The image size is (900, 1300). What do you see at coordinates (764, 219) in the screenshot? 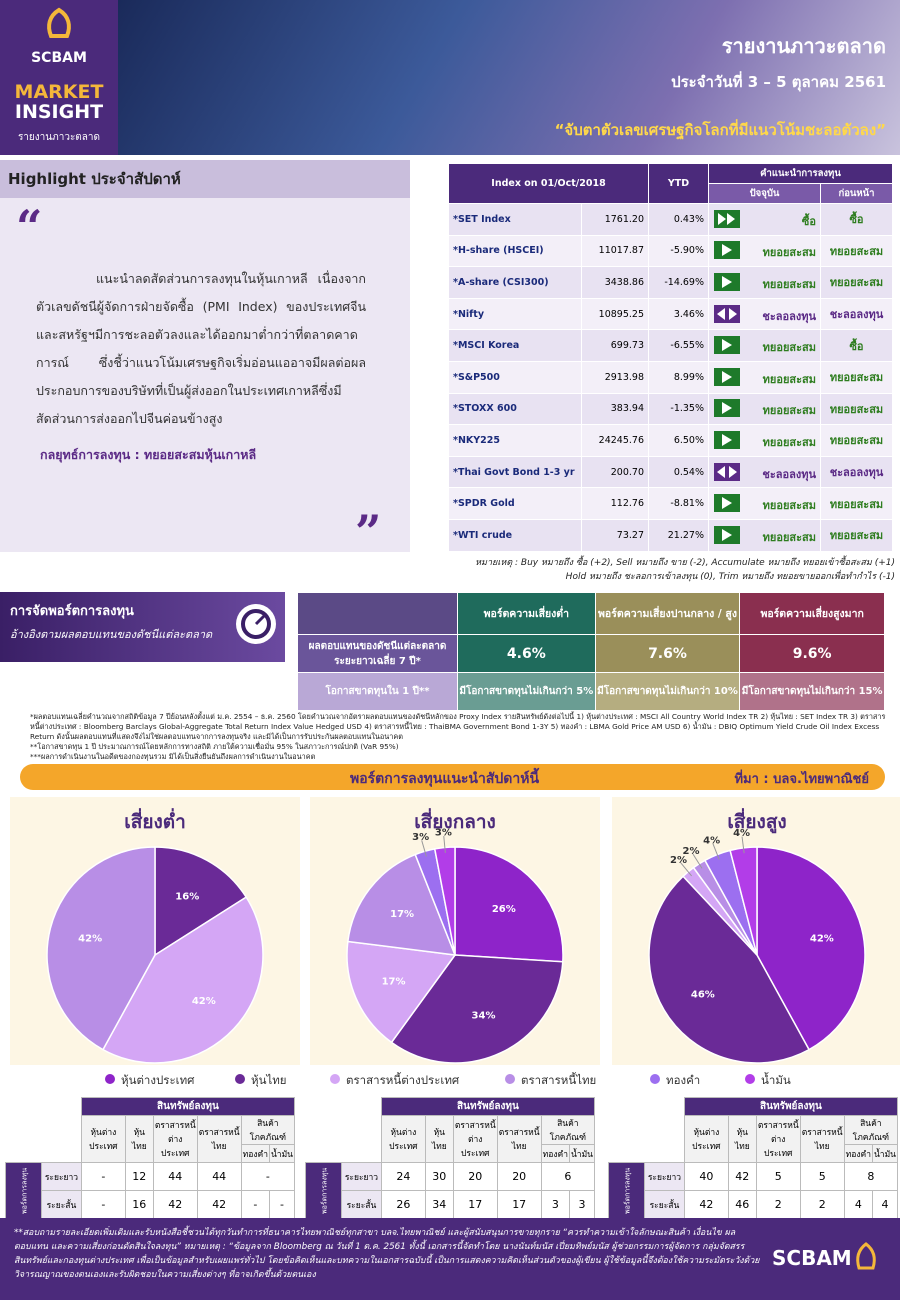
I see `current-rec: ซื้อ` at bounding box center [764, 219].